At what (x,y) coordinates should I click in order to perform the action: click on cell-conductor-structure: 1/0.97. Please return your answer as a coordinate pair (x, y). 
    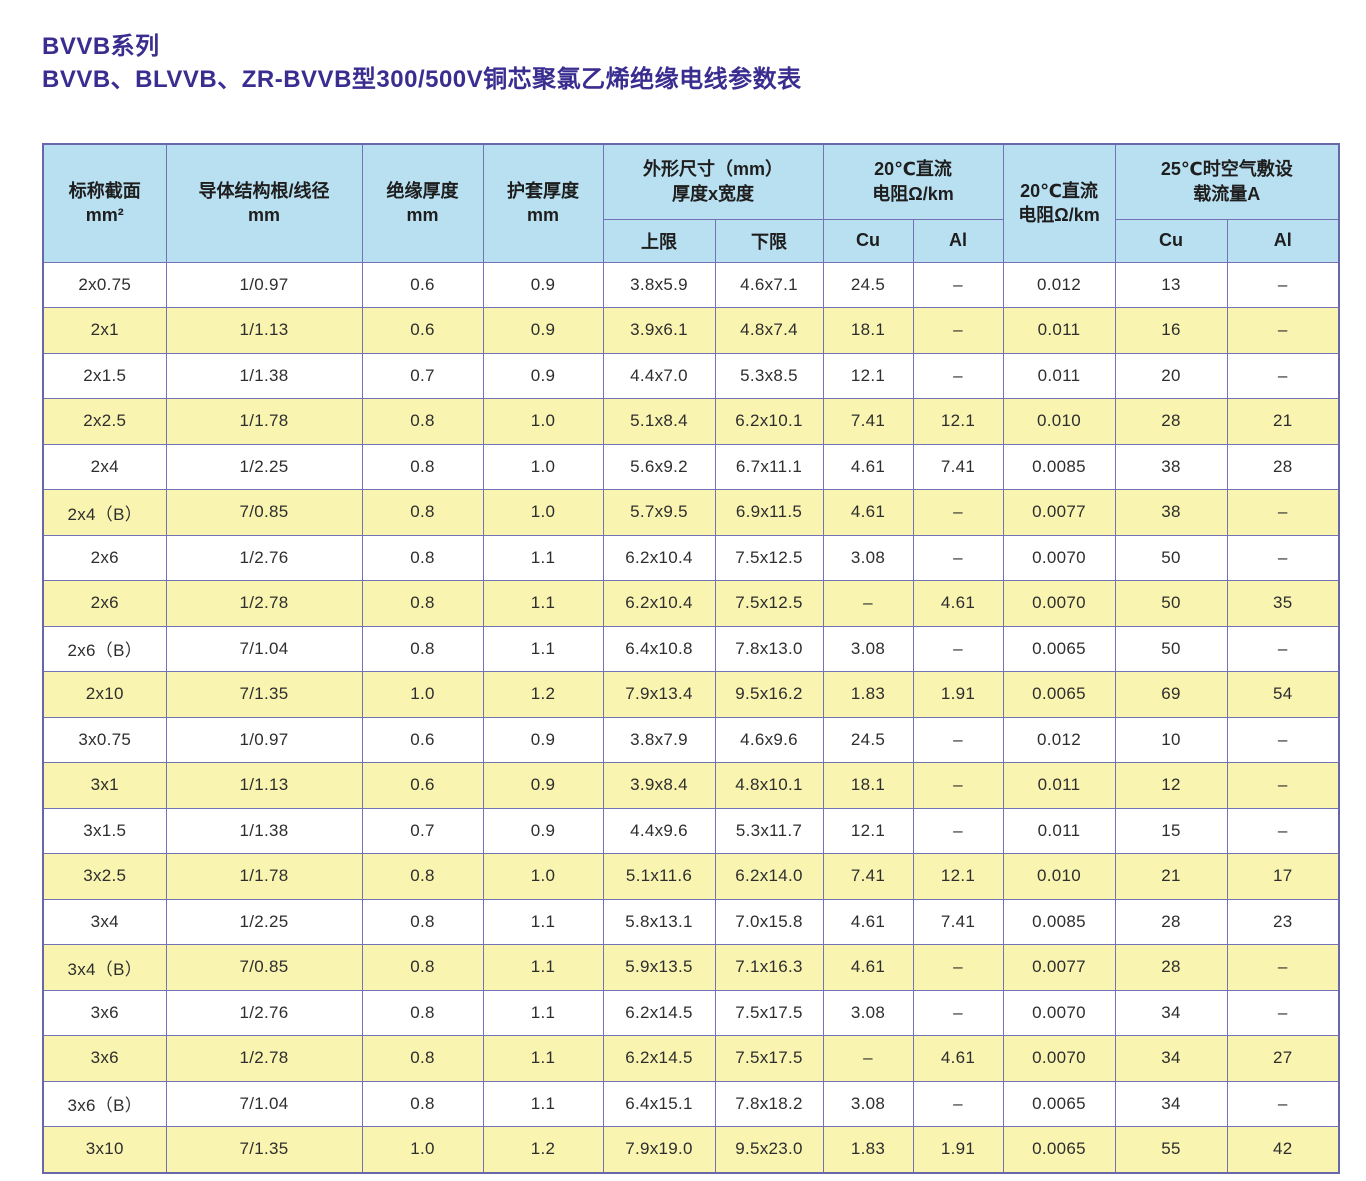
    Looking at the image, I should click on (264, 739).